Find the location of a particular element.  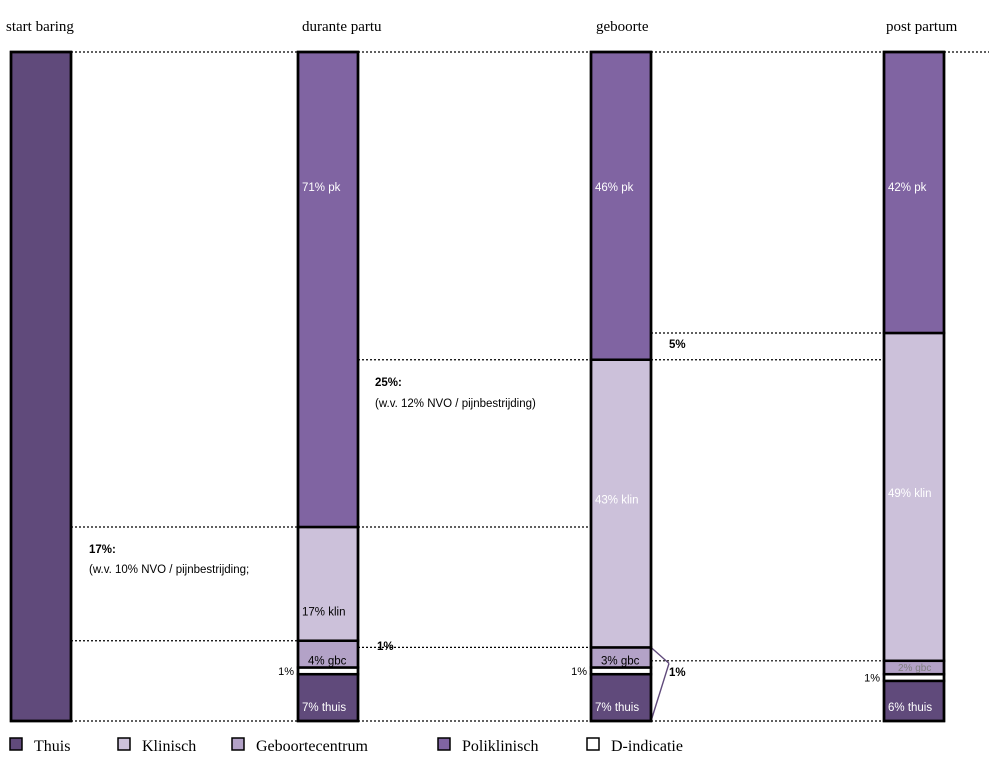

category-label: post partum is located at coordinates (922, 27).